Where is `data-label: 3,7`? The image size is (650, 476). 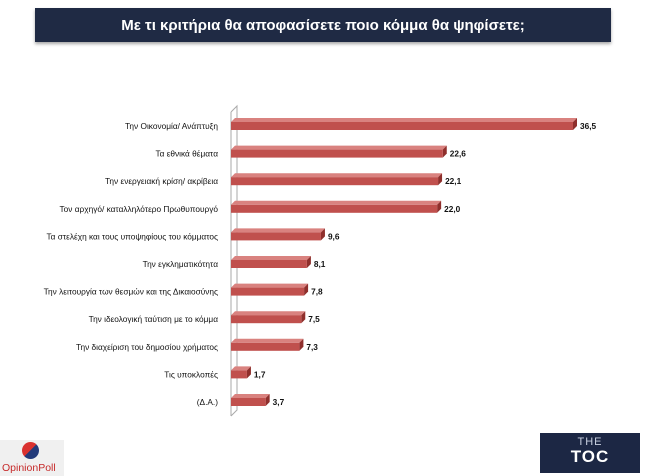 data-label: 3,7 is located at coordinates (279, 402).